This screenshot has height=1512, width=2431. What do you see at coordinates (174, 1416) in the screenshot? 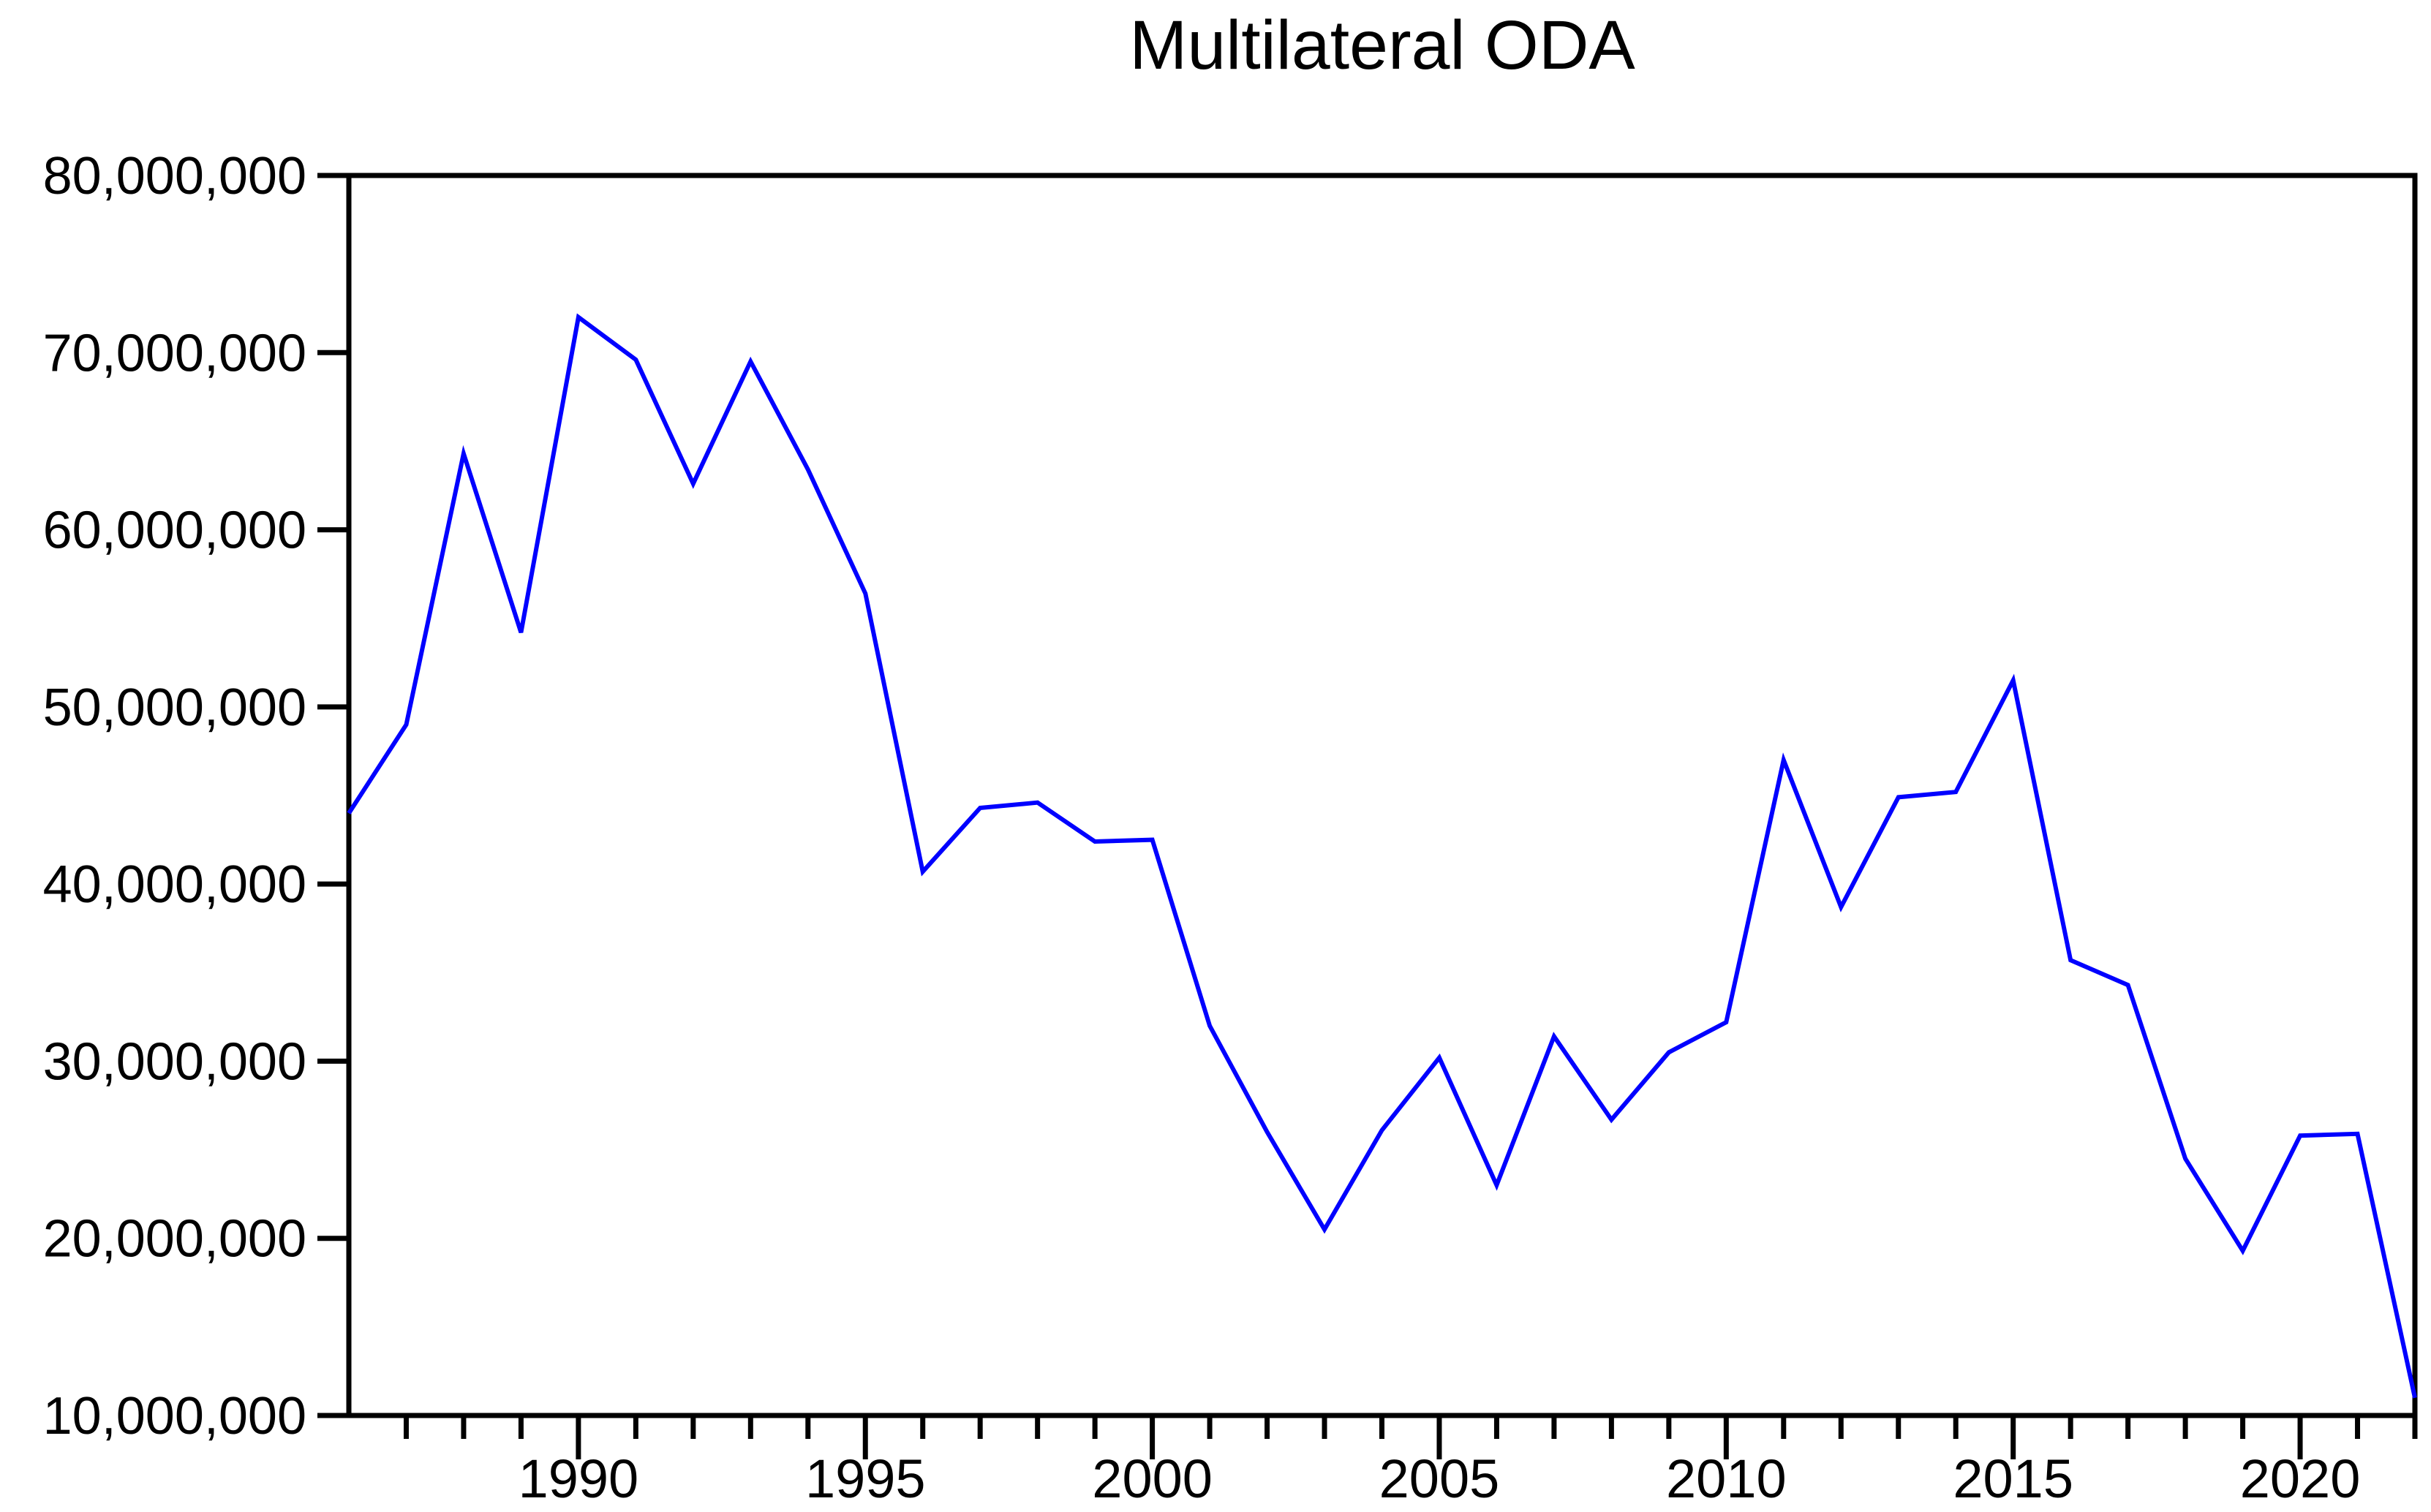
I see `y-axis-tick-label: 10,000,000` at bounding box center [174, 1416].